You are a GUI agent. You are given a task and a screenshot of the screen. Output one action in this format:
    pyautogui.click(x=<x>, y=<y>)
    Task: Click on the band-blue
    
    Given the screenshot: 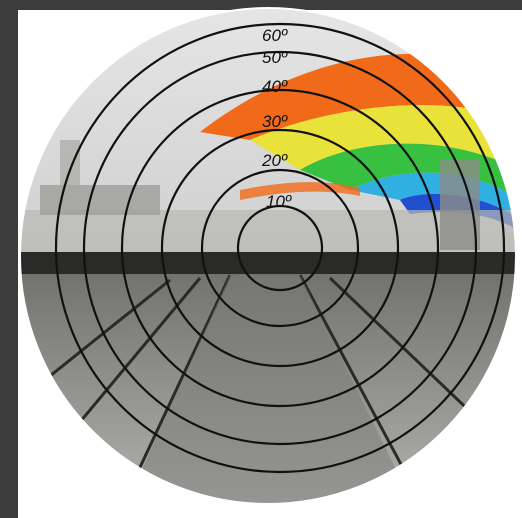 What is the action you would take?
    pyautogui.click(x=458, y=213)
    